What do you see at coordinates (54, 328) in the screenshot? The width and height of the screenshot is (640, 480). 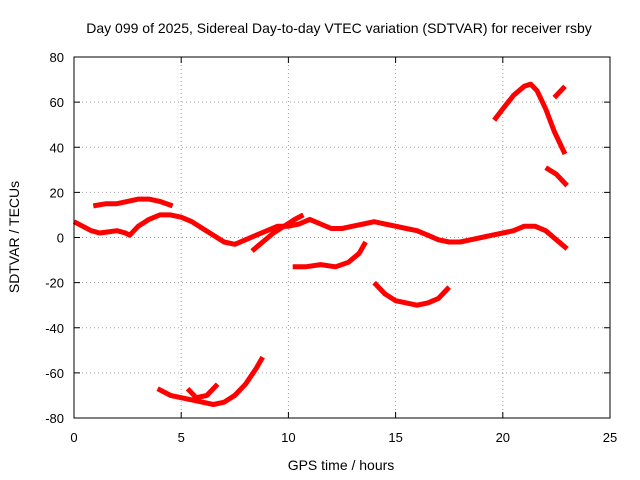 I see `y-tick-label: -40` at bounding box center [54, 328].